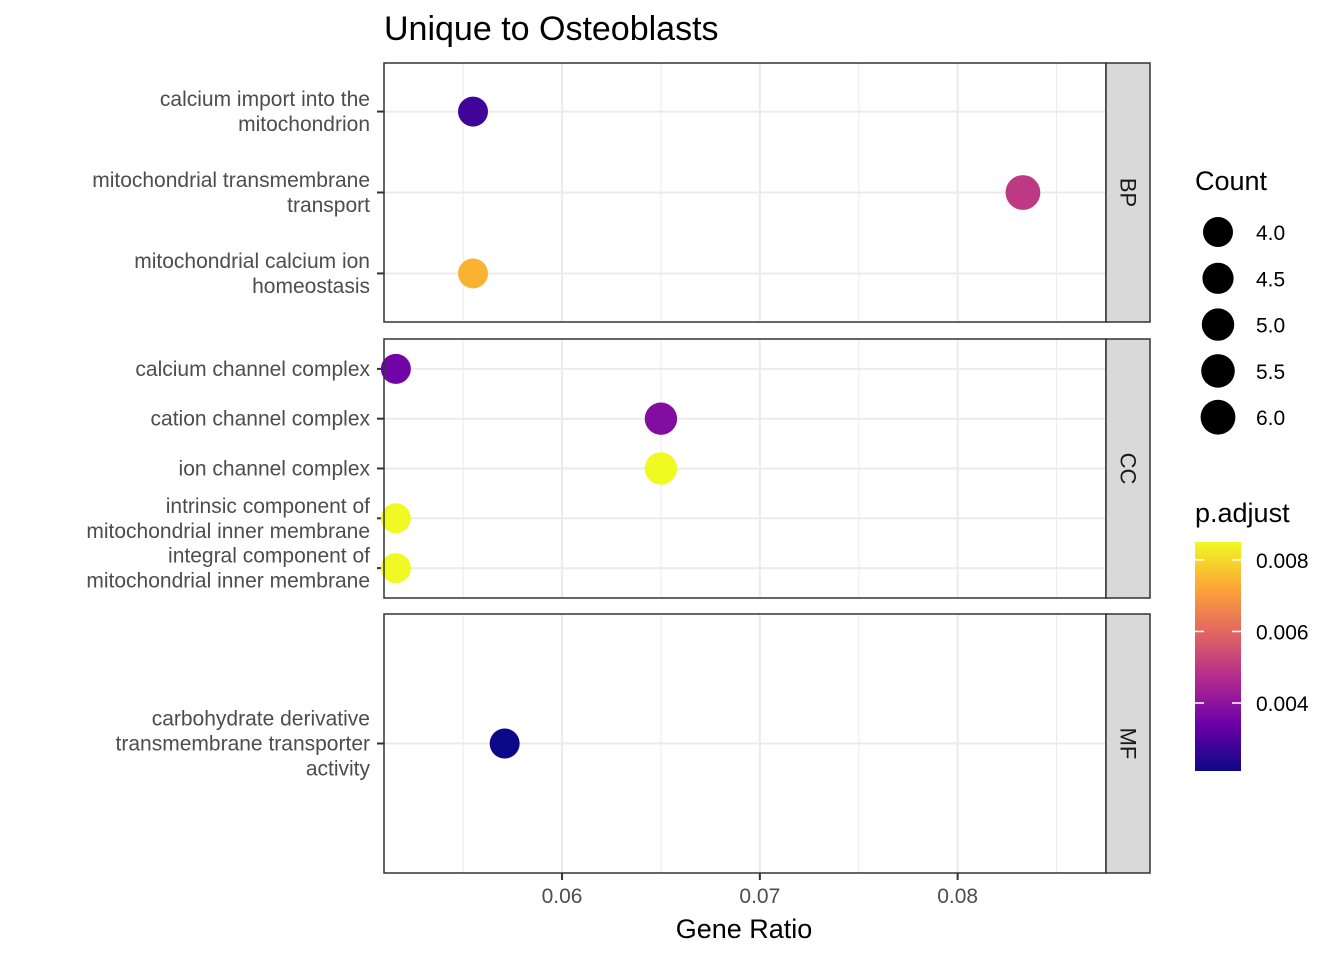  I want to click on count-legend-label: 4.0, so click(1270, 233).